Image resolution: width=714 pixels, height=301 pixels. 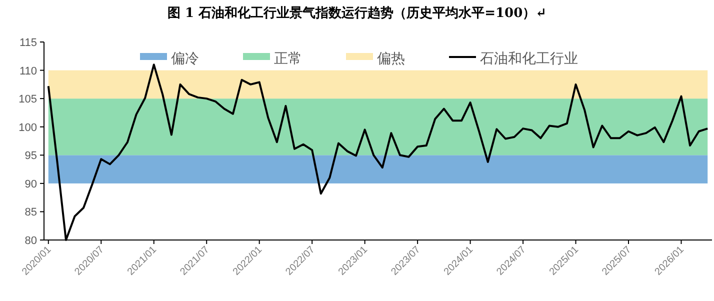 I want to click on y-tick-label: 110, so click(x=28, y=71).